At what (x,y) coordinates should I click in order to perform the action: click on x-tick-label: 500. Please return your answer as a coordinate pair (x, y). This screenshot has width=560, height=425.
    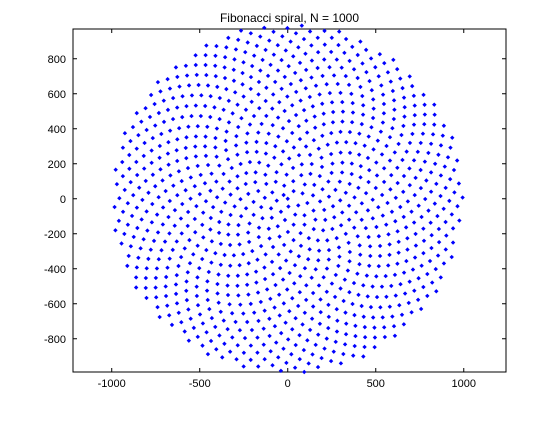
    Looking at the image, I should click on (376, 384).